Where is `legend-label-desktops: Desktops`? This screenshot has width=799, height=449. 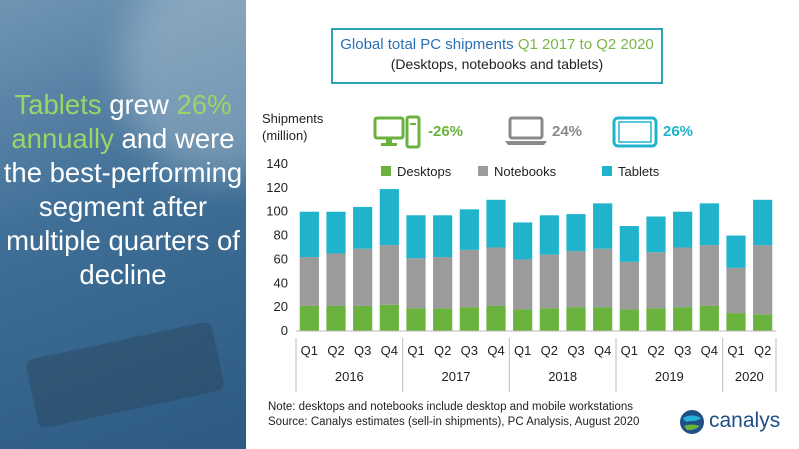 legend-label-desktops: Desktops is located at coordinates (424, 171).